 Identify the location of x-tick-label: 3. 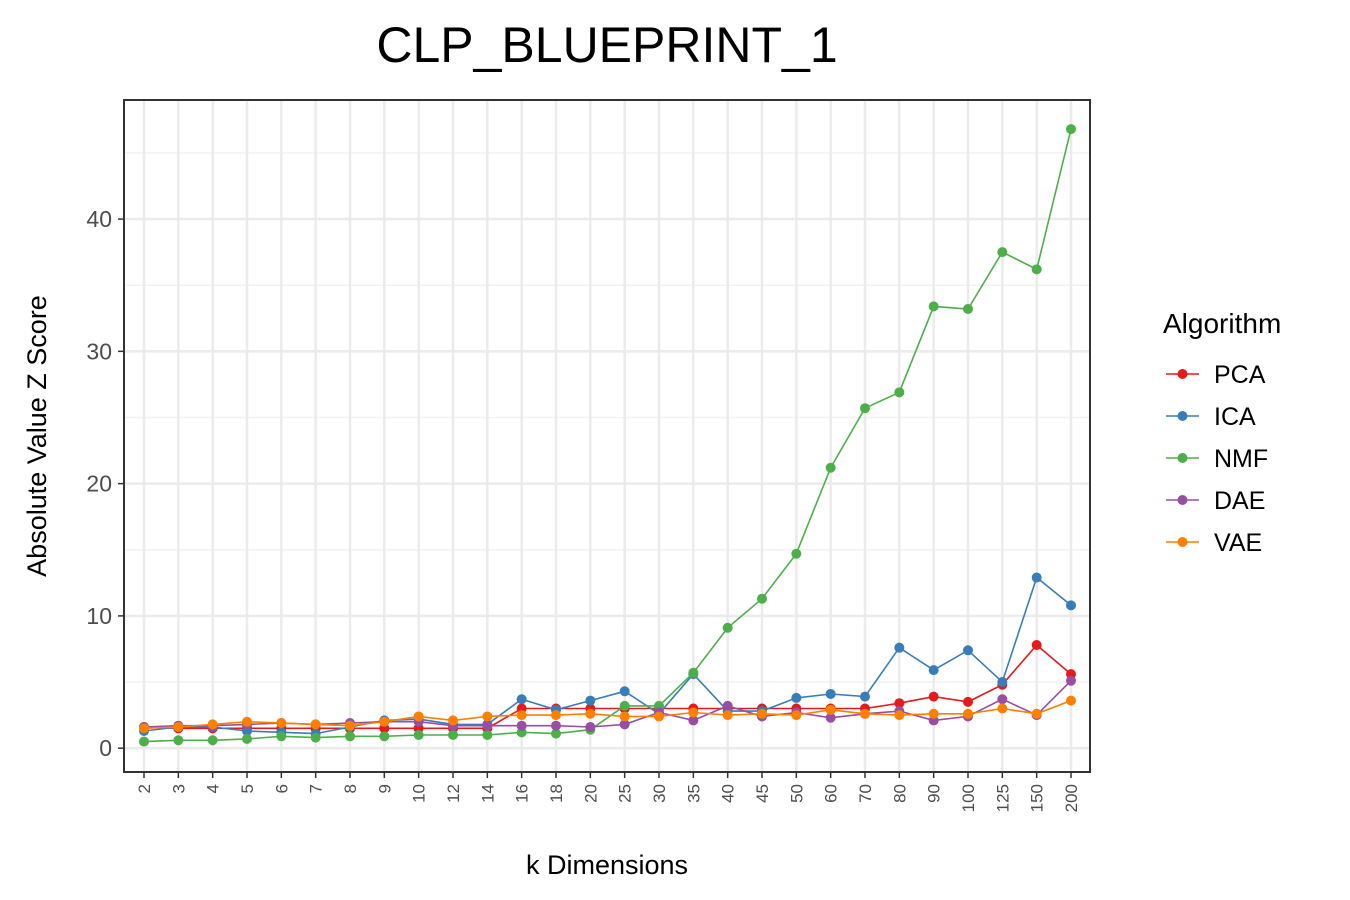
(178, 788).